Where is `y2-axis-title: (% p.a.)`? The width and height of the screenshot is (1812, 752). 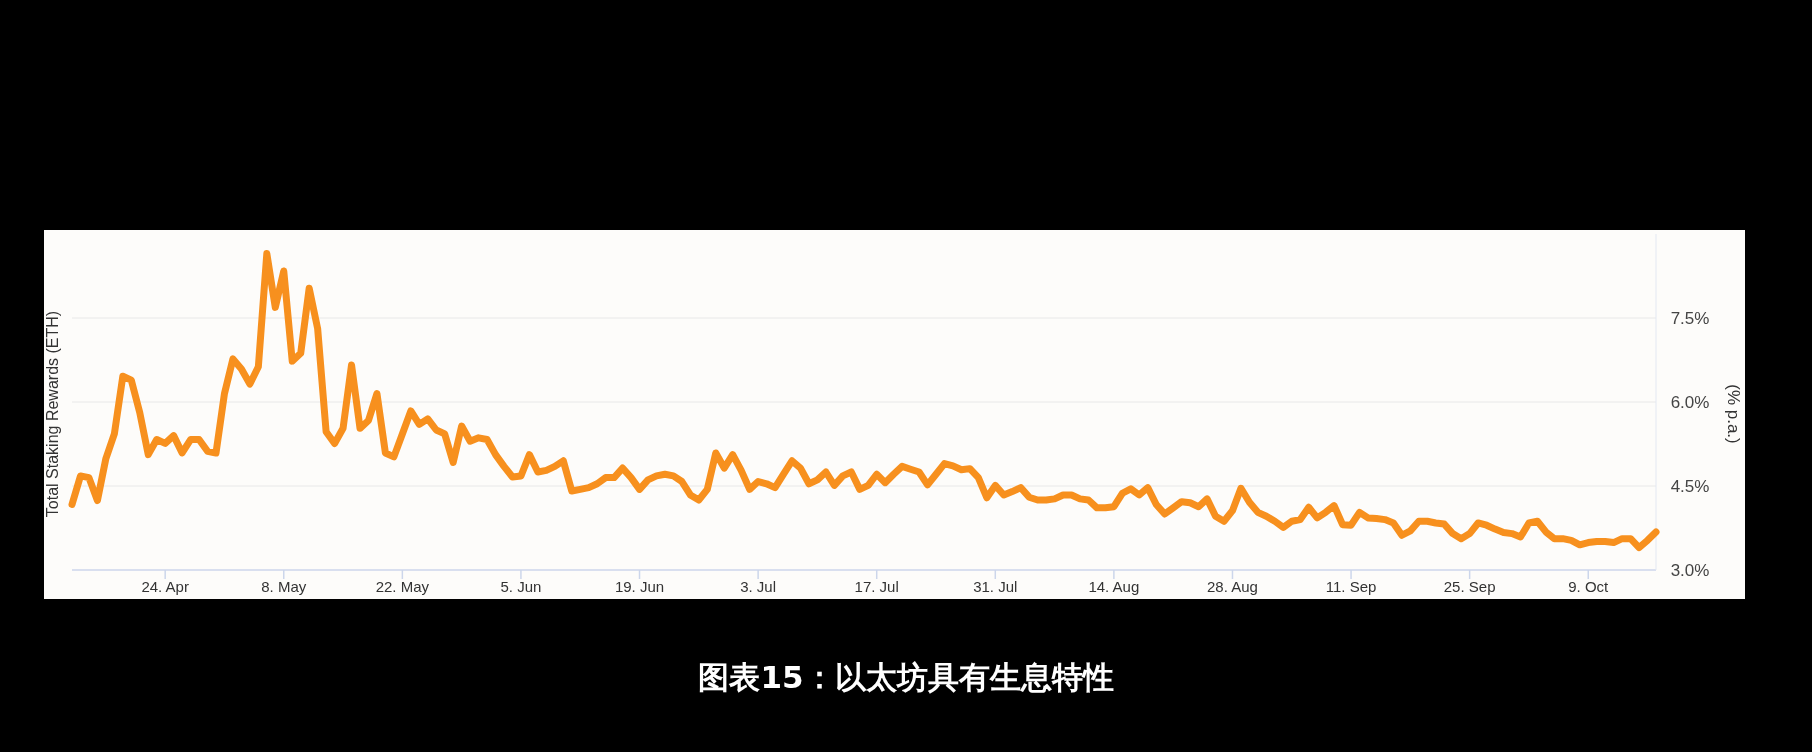 y2-axis-title: (% p.a.) is located at coordinates (1733, 414).